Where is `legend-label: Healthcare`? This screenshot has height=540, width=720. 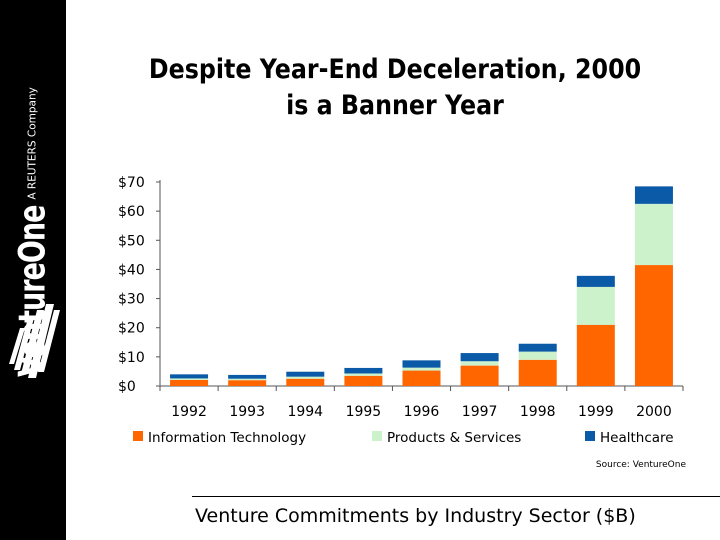
legend-label: Healthcare is located at coordinates (637, 438).